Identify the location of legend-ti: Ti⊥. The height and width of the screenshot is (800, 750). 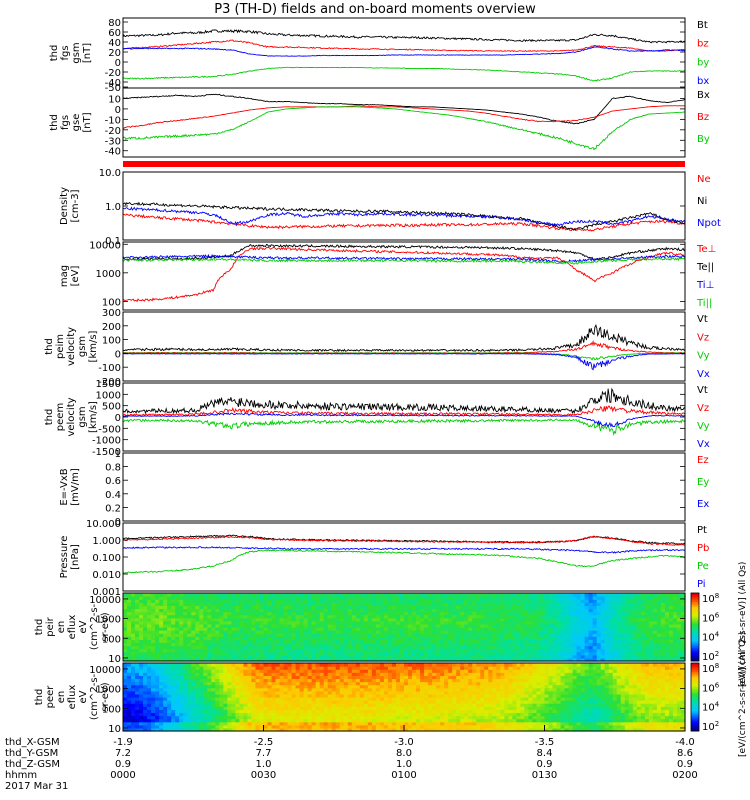
(705, 285).